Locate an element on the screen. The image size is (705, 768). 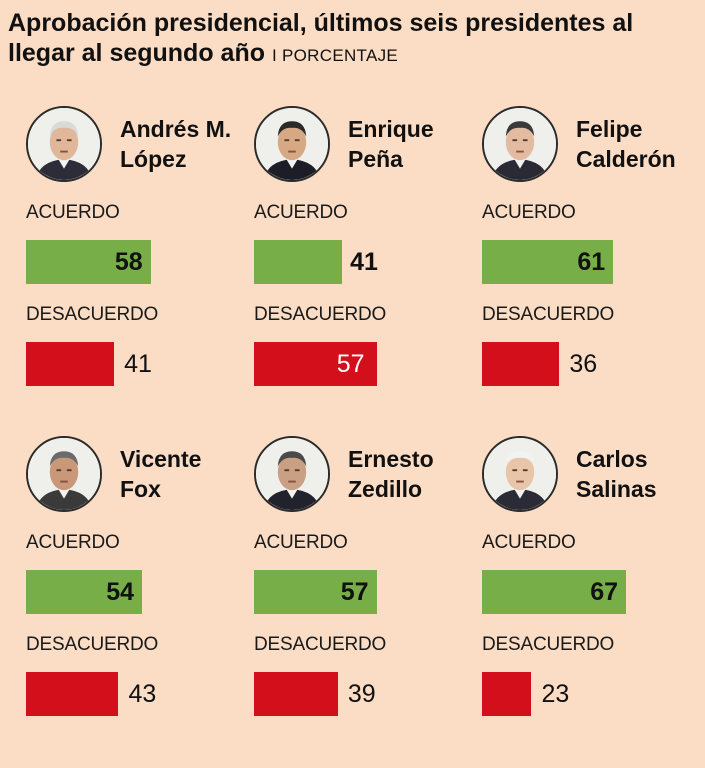
president-panel: Felipe Calderón ACUERDO 61 DESACUERDO 36 is located at coordinates (593, 261).